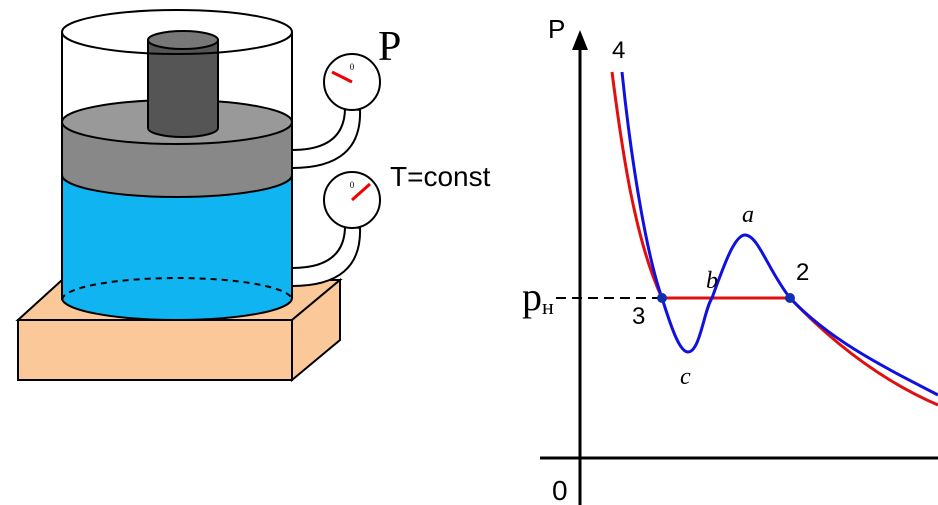 This screenshot has width=938, height=505. Describe the element at coordinates (618, 50) in the screenshot. I see `point-label: 4` at that location.